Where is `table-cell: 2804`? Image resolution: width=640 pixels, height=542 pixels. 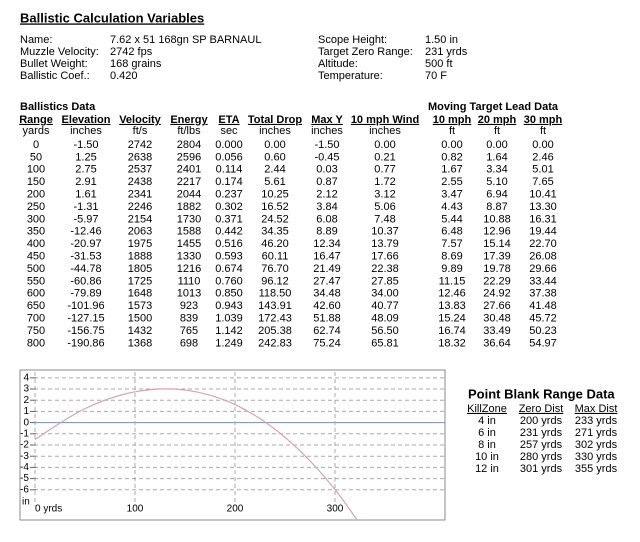 table-cell: 2804 is located at coordinates (189, 145).